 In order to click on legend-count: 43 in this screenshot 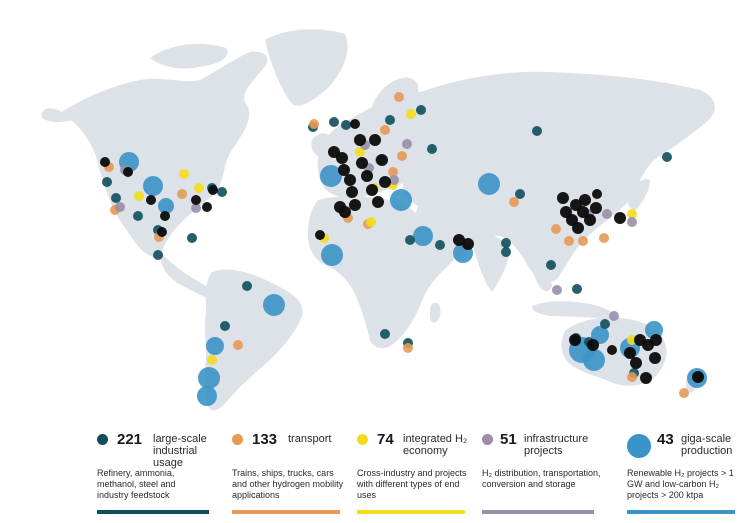, I will do `click(665, 439)`.